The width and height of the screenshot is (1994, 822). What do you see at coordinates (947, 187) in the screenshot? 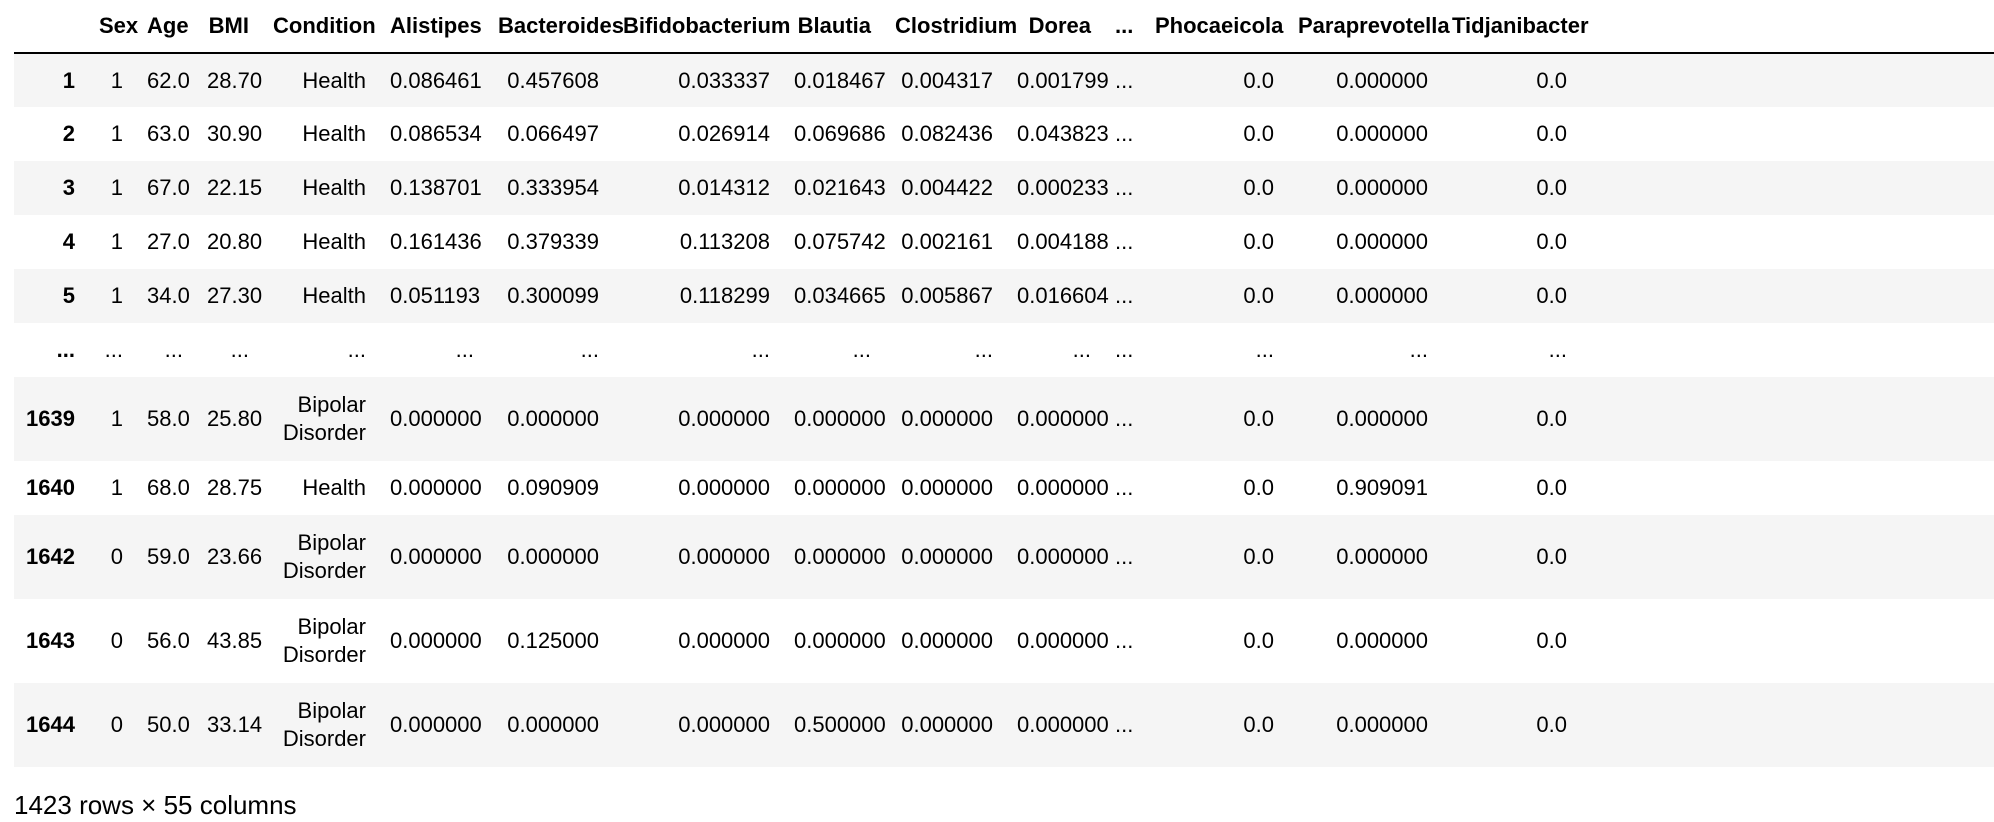
I see `table-cell: 0.004422` at bounding box center [947, 187].